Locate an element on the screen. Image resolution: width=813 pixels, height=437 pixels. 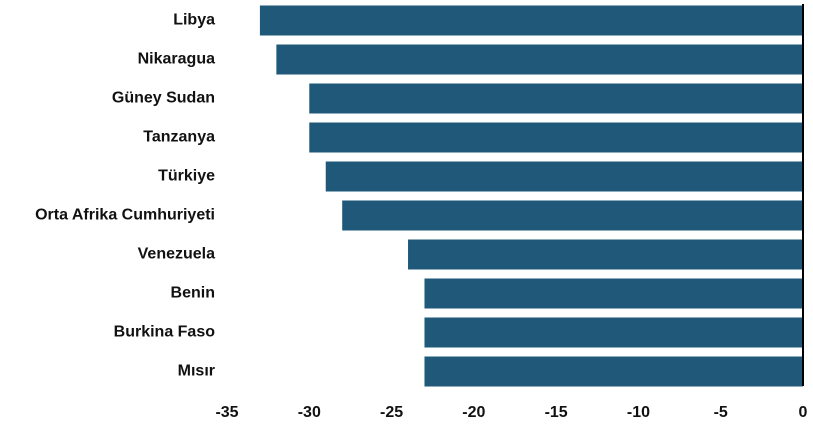
x-tick-label: 0 is located at coordinates (803, 412).